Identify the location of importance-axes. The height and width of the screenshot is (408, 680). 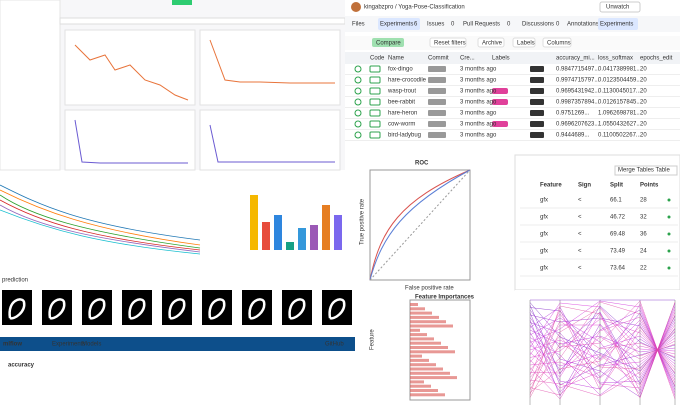
(440, 350).